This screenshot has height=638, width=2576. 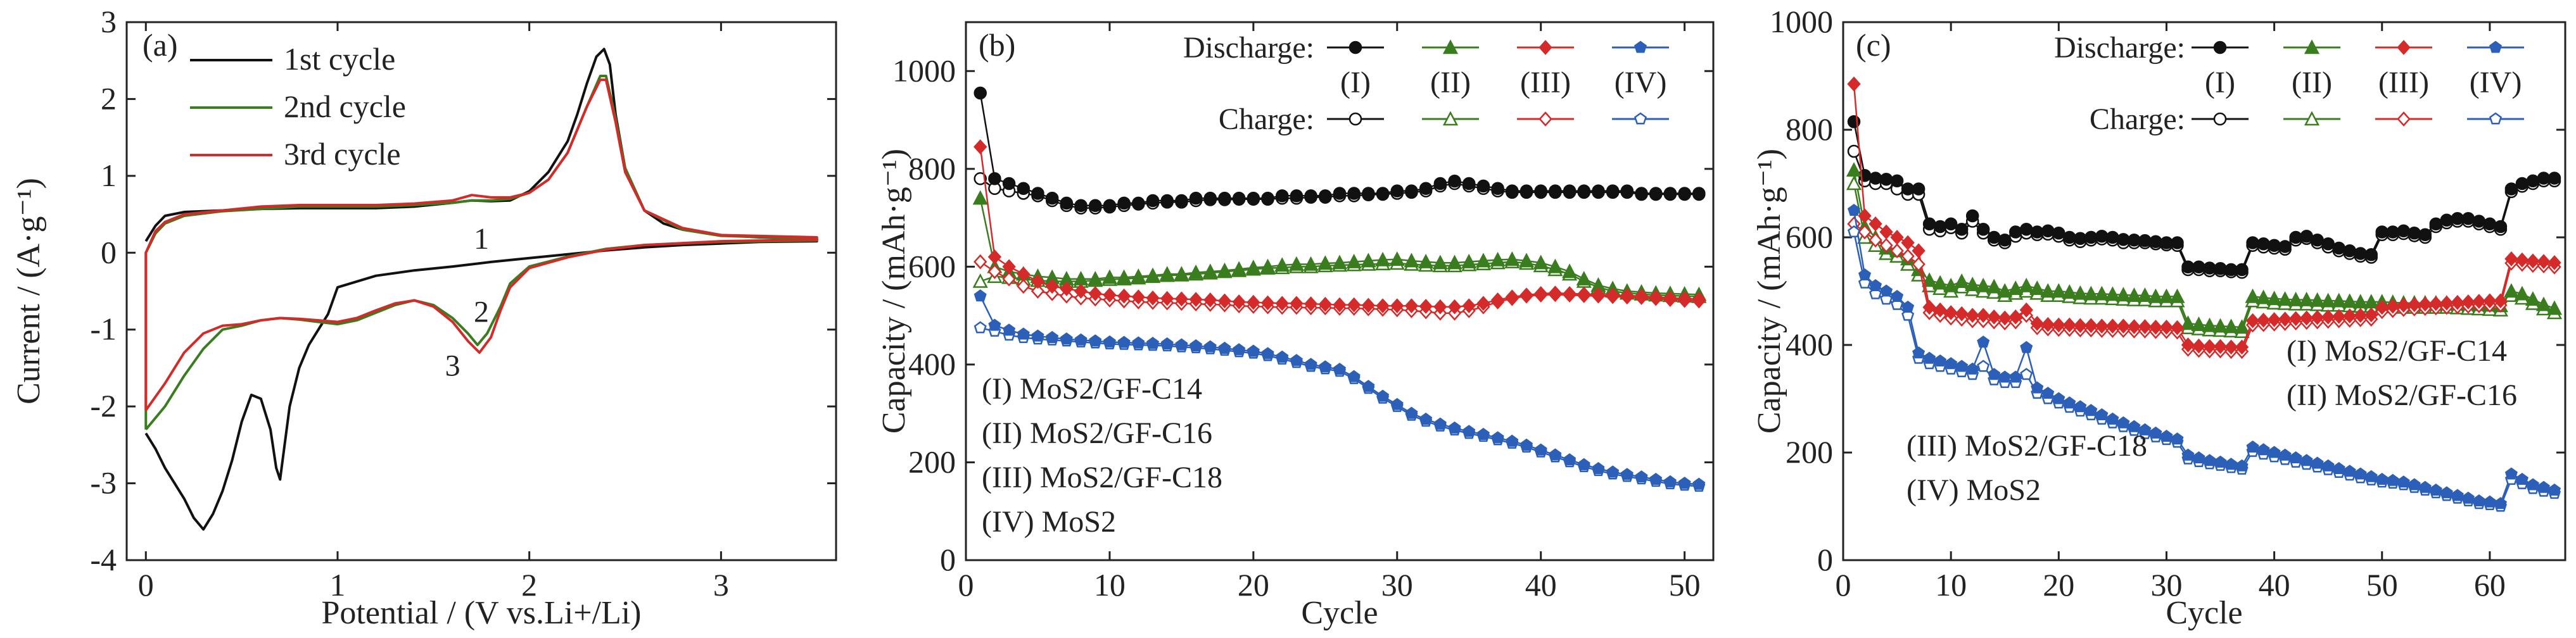 I want to click on panel-b-sample-2: (II) MoS2/GF-C16, so click(x=1097, y=433).